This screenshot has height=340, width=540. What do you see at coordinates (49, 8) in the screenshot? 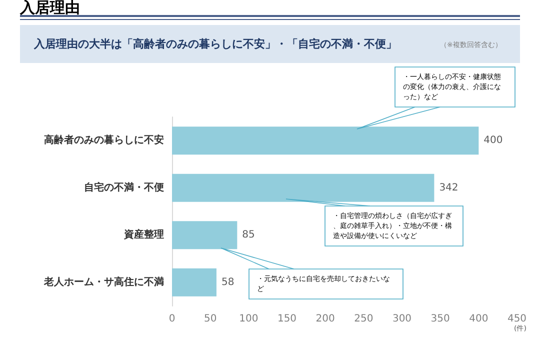
I see `text: 入居理由` at bounding box center [49, 8].